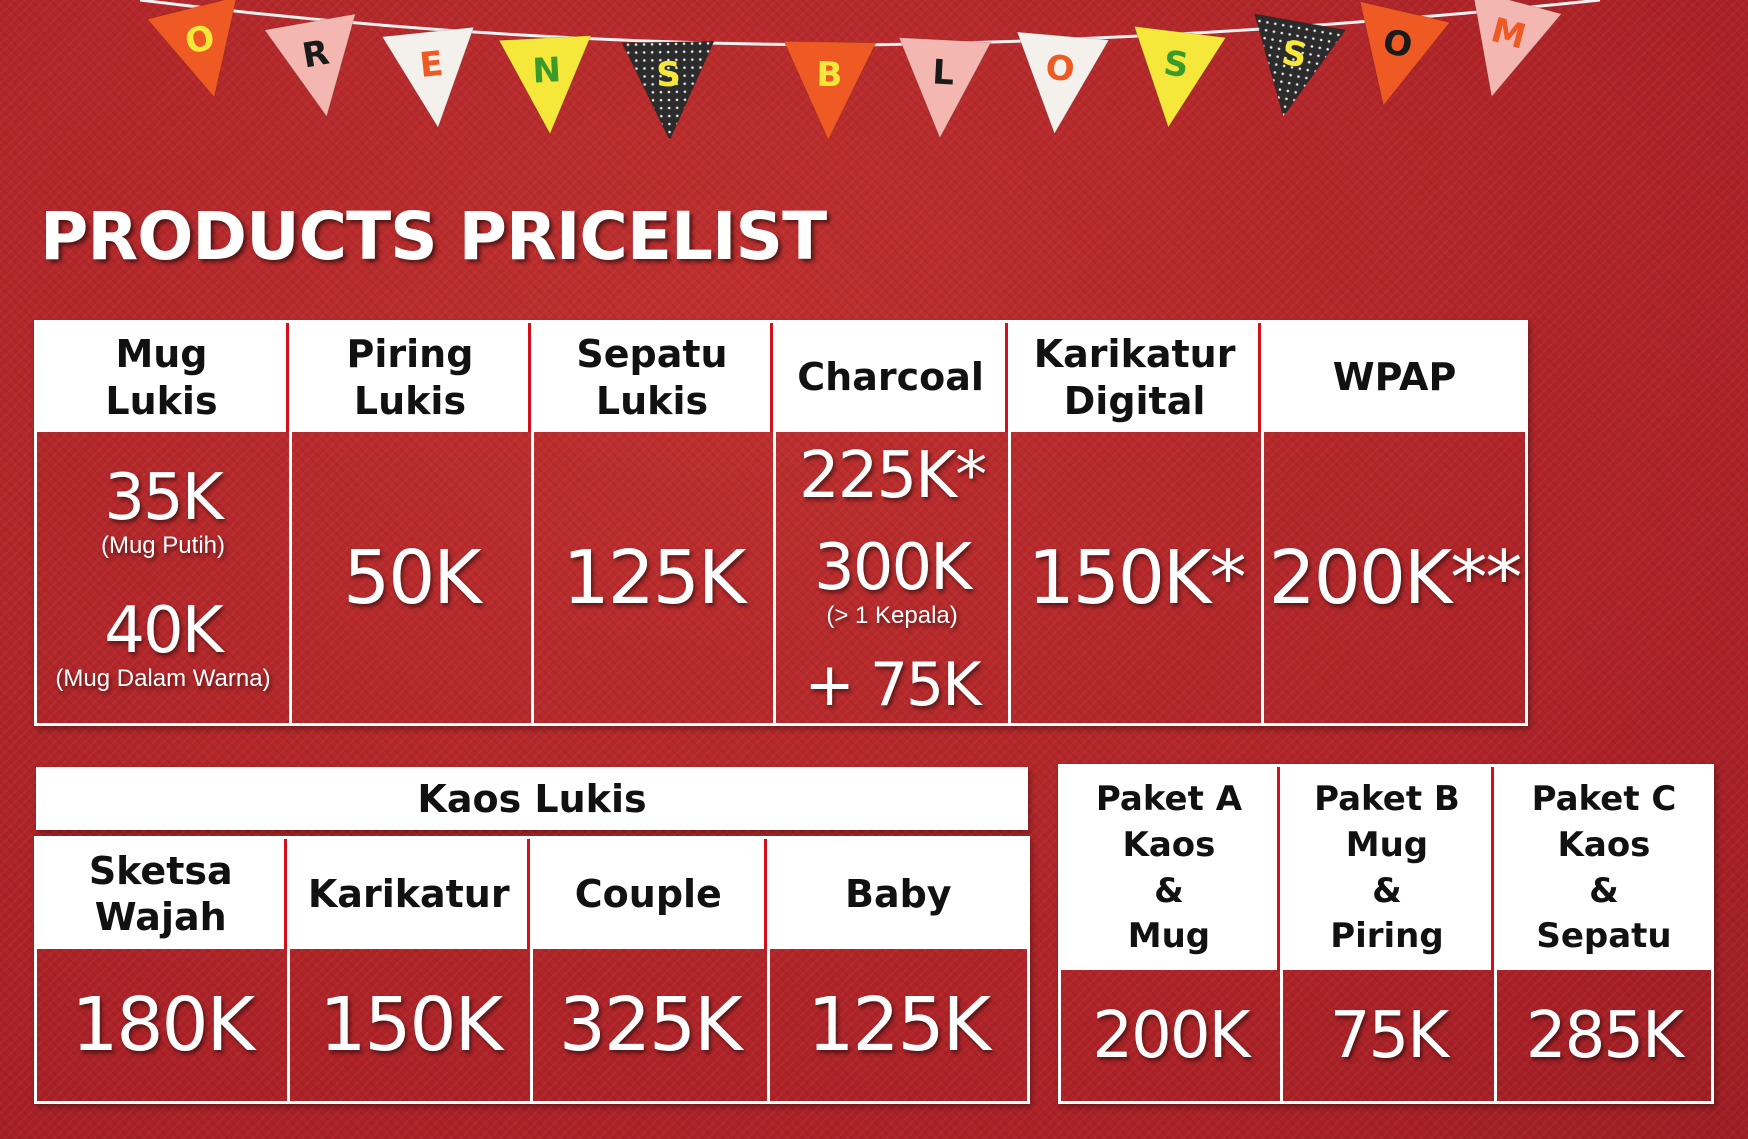 This screenshot has height=1139, width=1748. I want to click on price-wpap: 200K**, so click(1395, 577).